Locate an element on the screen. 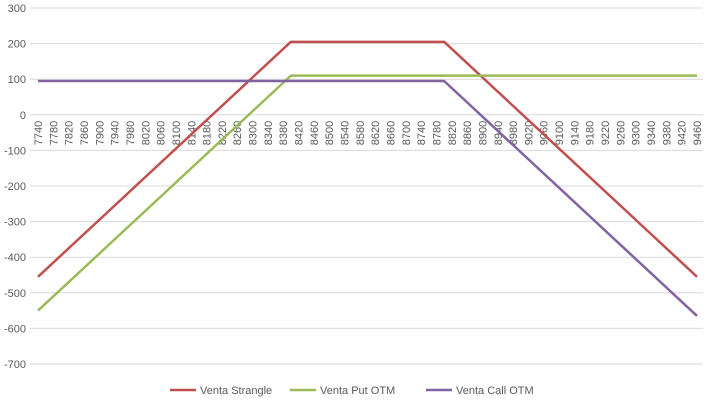  x-tick-label: 7860 is located at coordinates (85, 133).